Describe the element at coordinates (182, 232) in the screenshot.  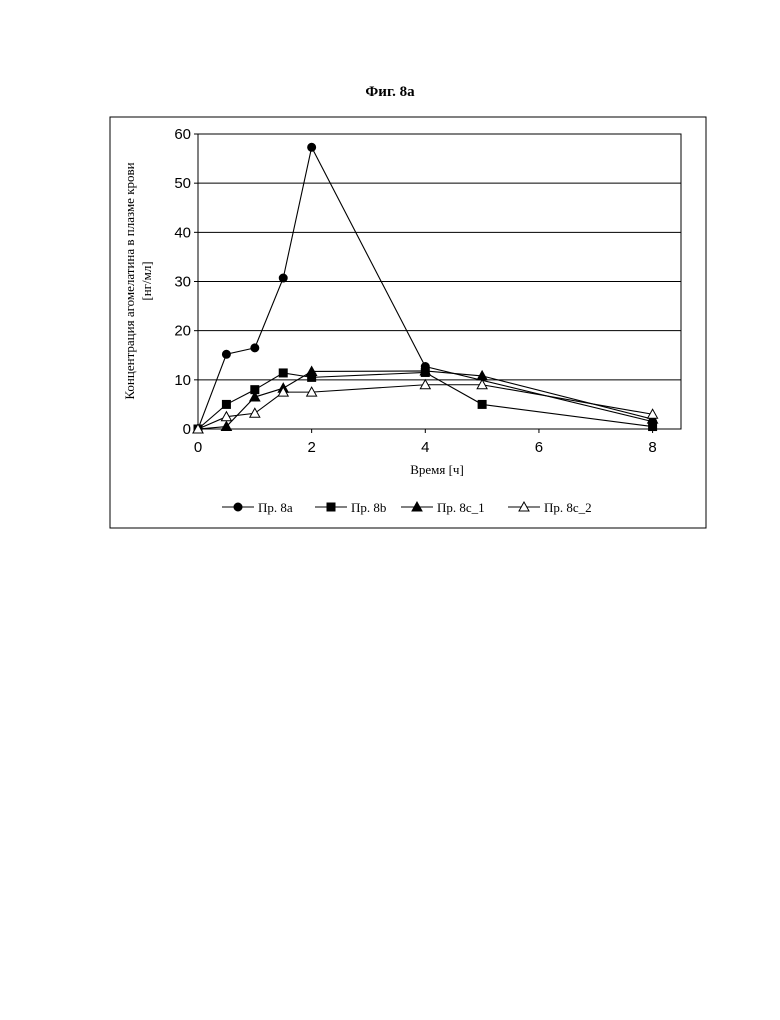
I see `y-tick-label: 40` at that location.